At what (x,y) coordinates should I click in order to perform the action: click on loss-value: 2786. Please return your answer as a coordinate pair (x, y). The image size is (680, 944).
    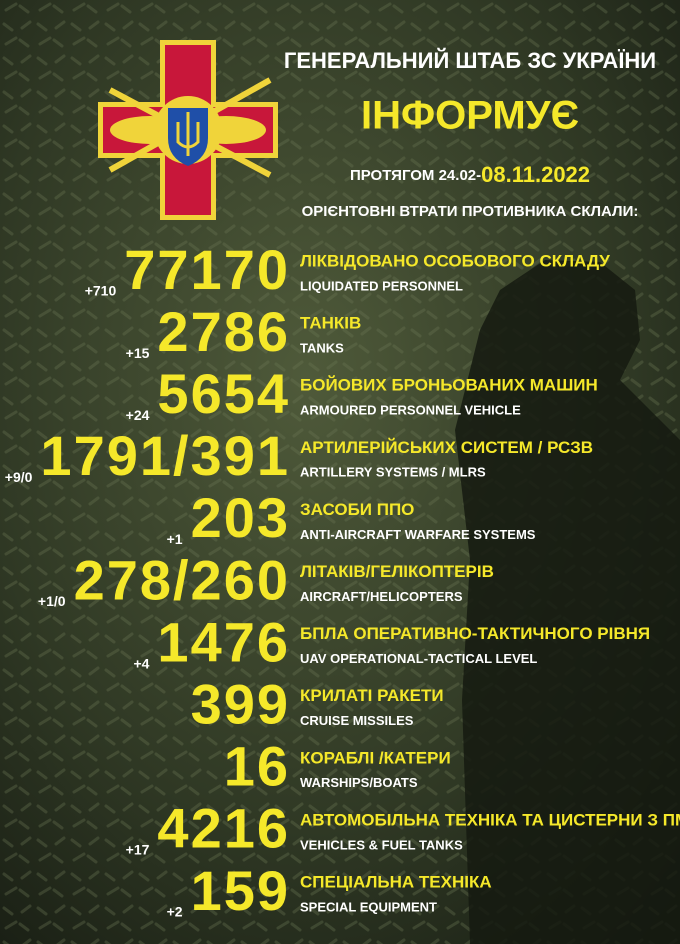
    Looking at the image, I should click on (223, 331).